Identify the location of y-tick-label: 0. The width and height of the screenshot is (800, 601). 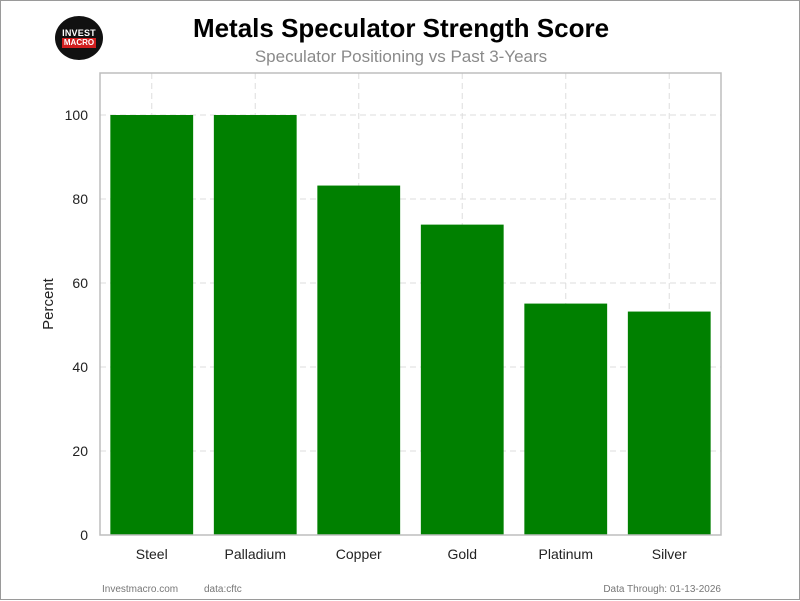
(84, 535).